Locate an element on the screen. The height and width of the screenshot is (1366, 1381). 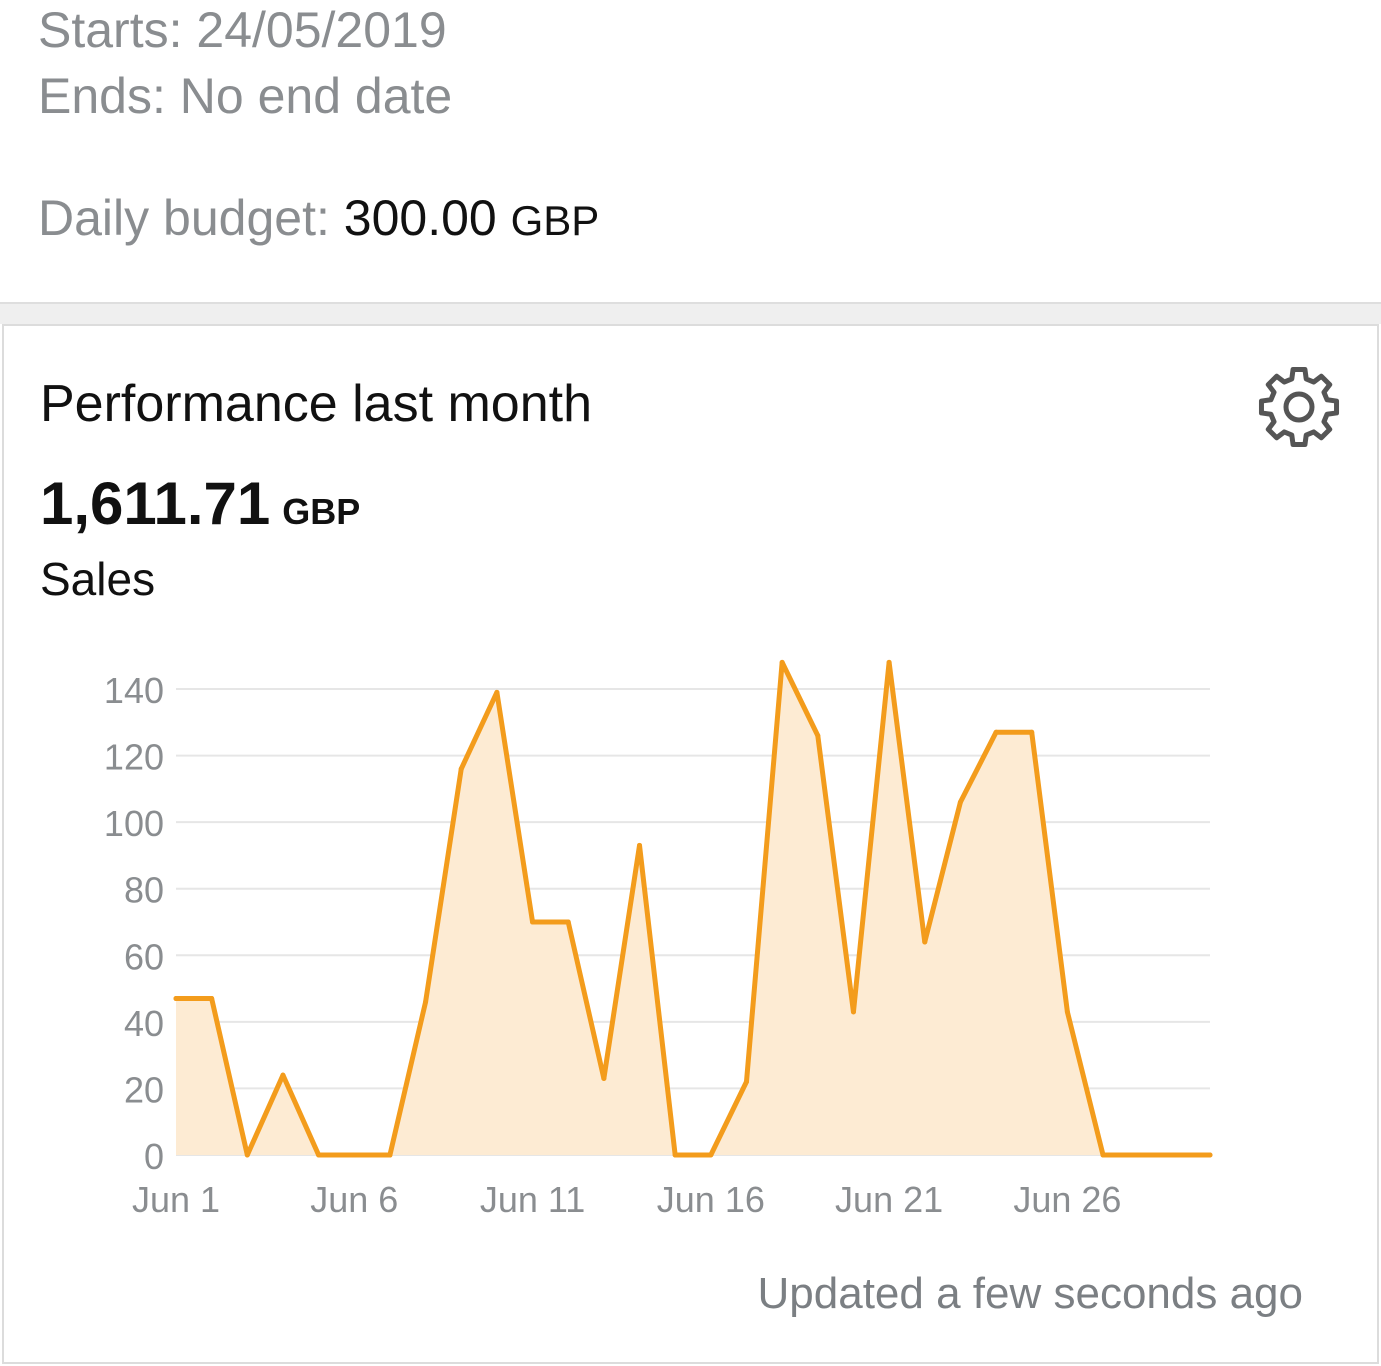
x-tick-label: Jun 26 is located at coordinates (1067, 1199).